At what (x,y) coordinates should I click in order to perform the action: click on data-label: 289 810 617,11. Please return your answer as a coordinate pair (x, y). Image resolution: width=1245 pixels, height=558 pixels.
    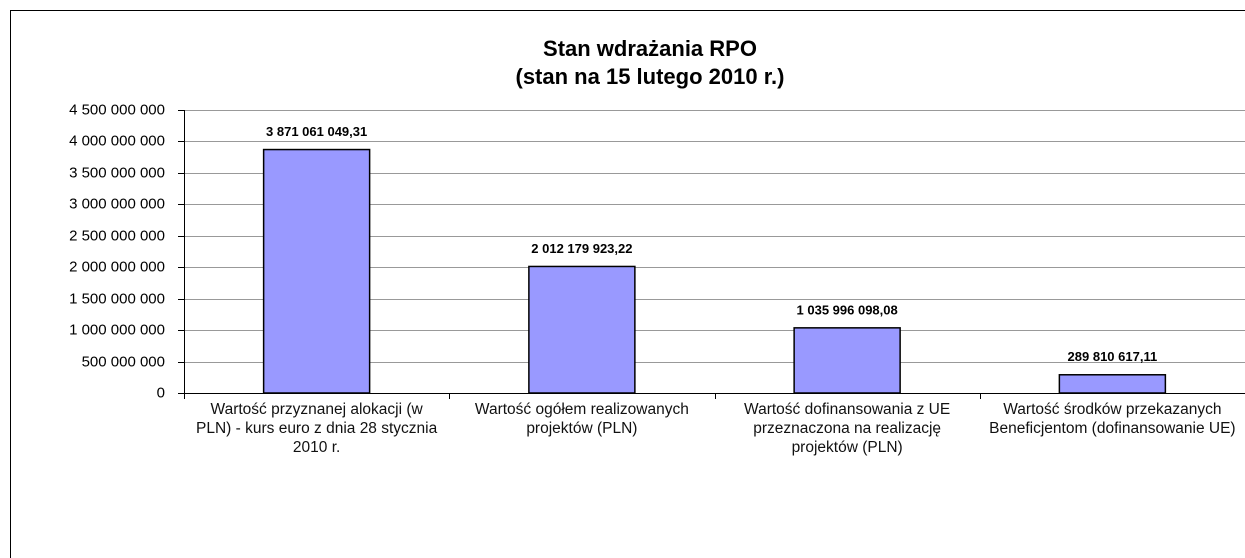
    Looking at the image, I should click on (1113, 356).